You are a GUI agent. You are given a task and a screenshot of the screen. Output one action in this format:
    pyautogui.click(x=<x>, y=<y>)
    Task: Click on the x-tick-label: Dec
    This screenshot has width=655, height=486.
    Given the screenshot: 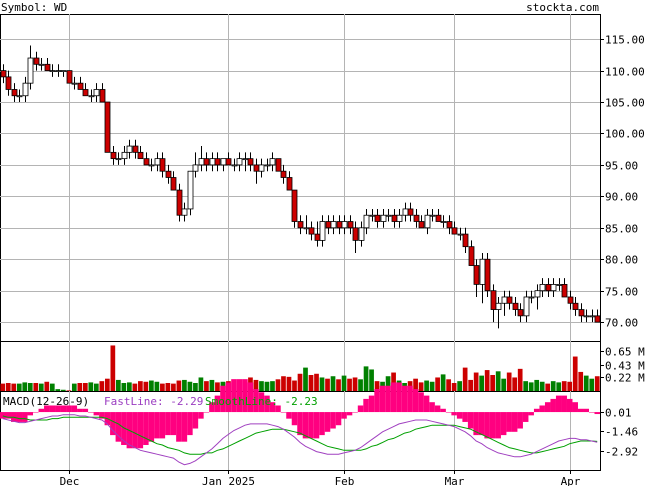 What is the action you would take?
    pyautogui.click(x=70, y=480)
    